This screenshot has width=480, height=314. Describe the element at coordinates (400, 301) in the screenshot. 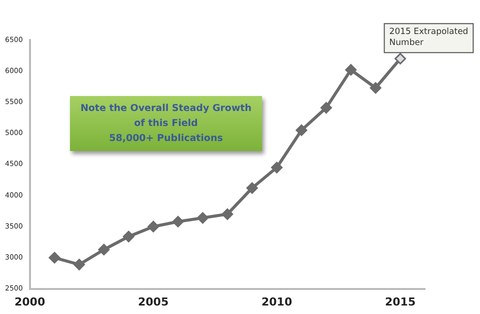

I see `x-tick-label: 2015` at that location.